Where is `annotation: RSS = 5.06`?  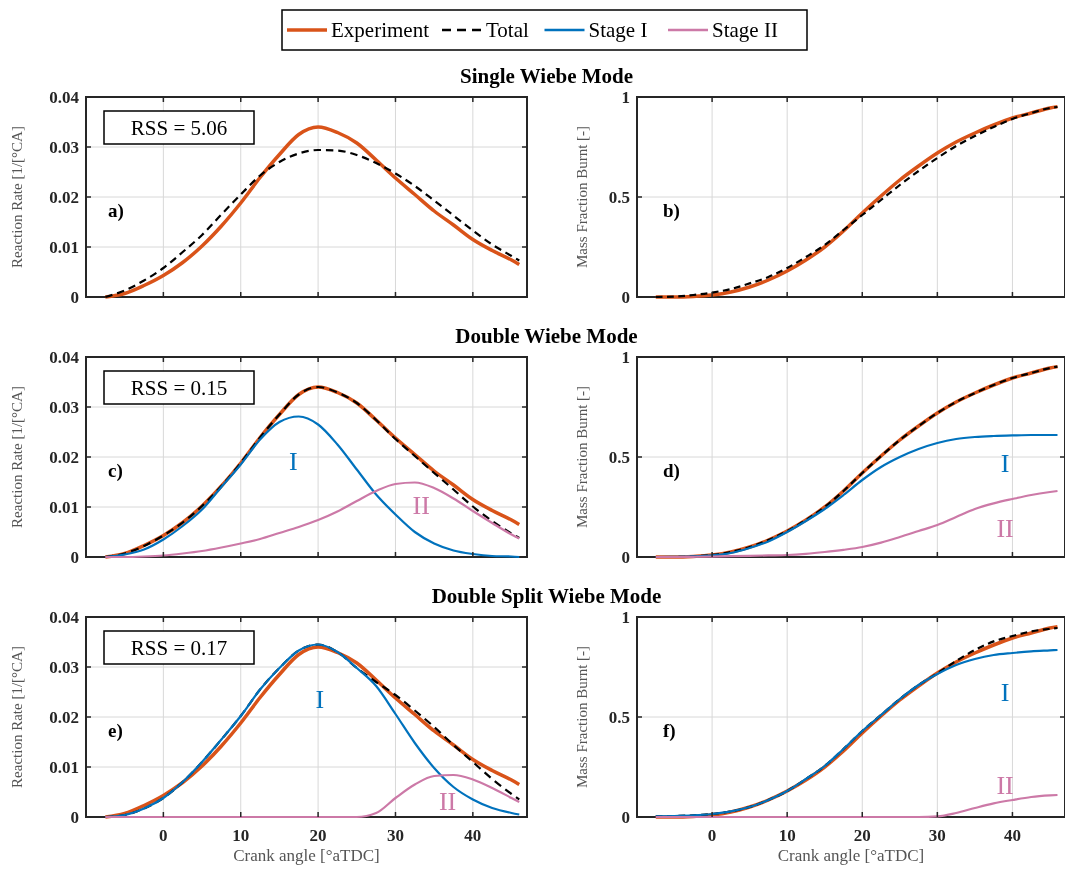 annotation: RSS = 5.06 is located at coordinates (179, 128).